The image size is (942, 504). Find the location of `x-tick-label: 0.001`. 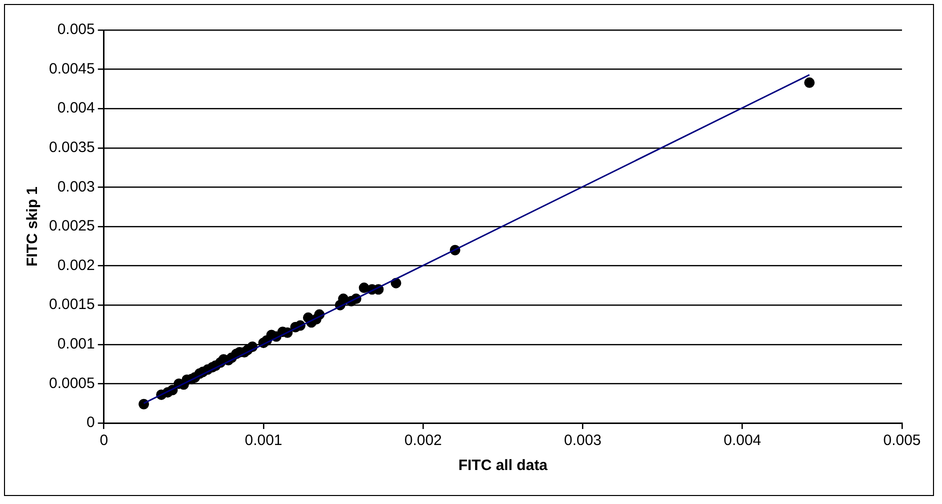

x-tick-label: 0.001 is located at coordinates (263, 441).